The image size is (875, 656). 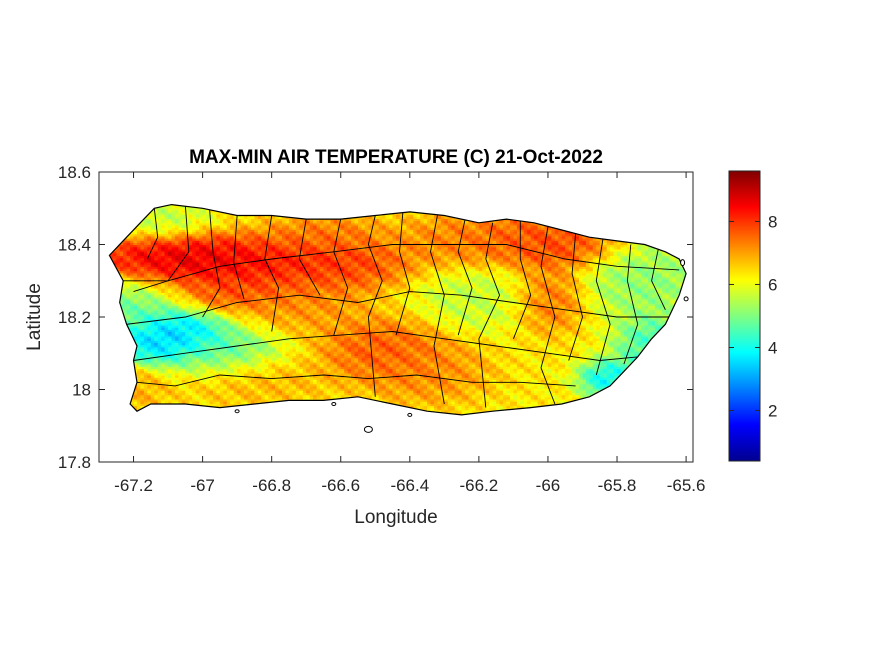 I want to click on x-tick-label: -65.8, so click(x=617, y=485).